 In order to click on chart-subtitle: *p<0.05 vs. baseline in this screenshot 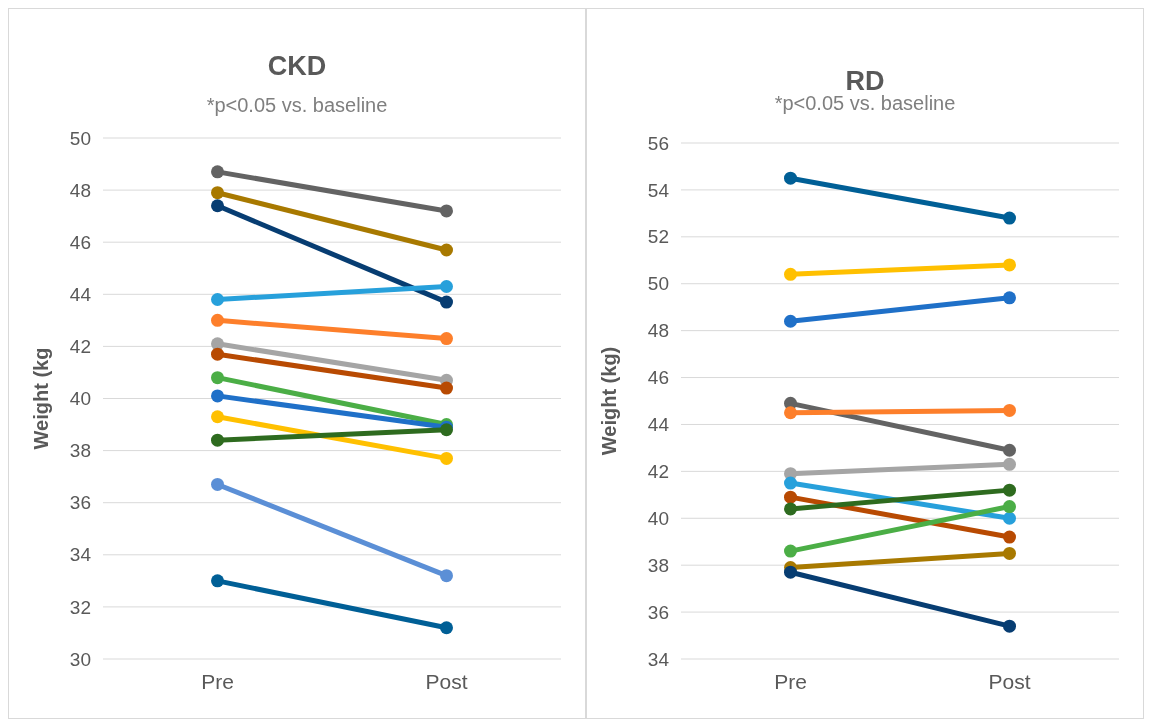, I will do `click(297, 105)`.